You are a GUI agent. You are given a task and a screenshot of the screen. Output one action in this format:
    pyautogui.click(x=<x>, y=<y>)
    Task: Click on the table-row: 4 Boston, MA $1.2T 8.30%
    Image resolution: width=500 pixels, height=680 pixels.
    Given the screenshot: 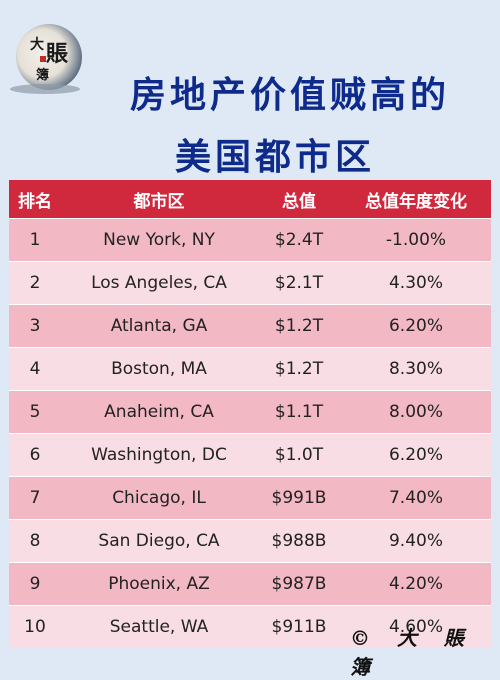 What is the action you would take?
    pyautogui.click(x=250, y=369)
    